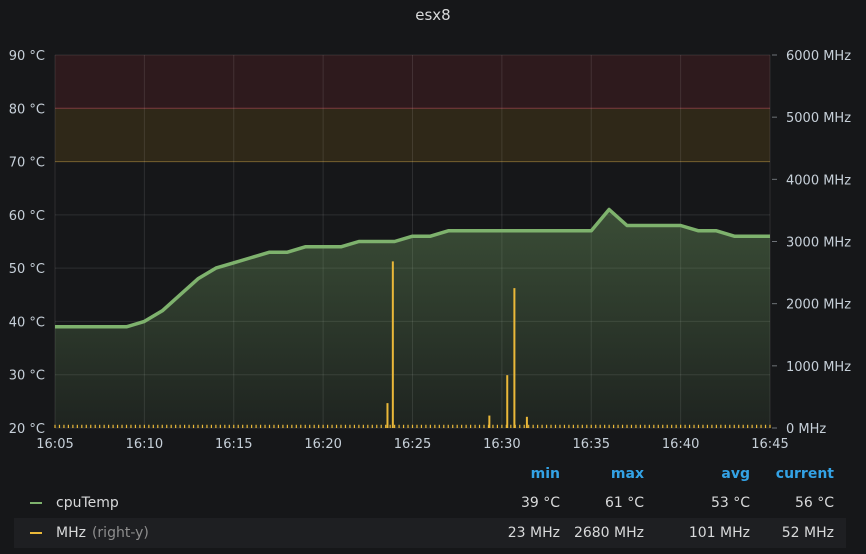 The height and width of the screenshot is (554, 866). I want to click on legend-header-current: current, so click(804, 474).